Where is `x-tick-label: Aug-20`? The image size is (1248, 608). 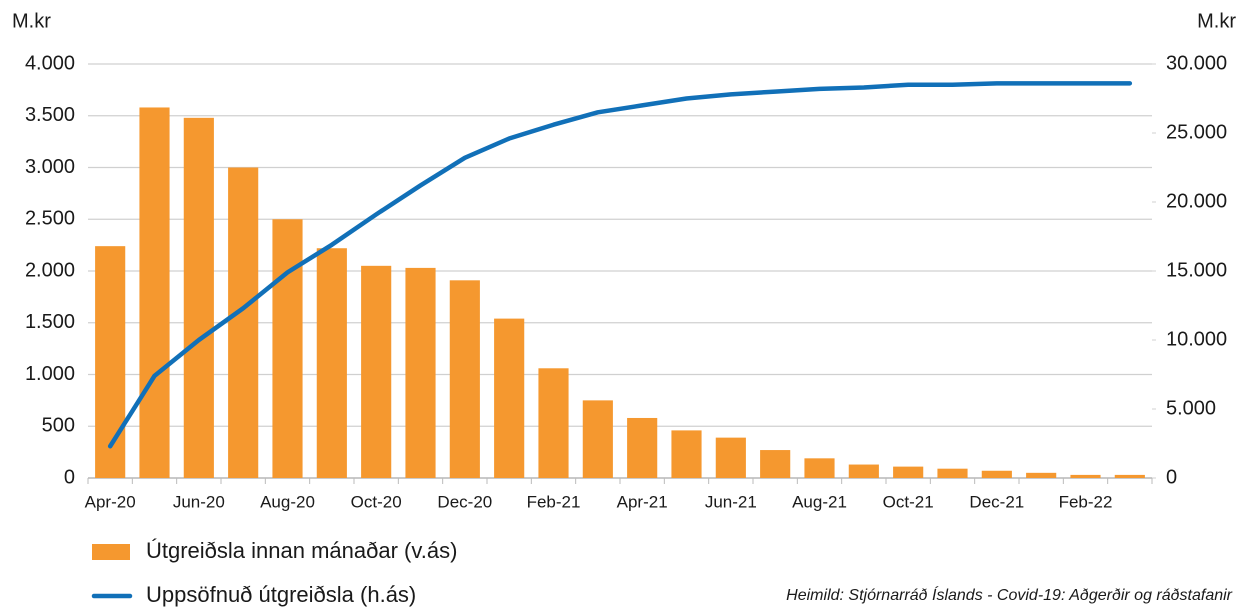
x-tick-label: Aug-20 is located at coordinates (287, 501).